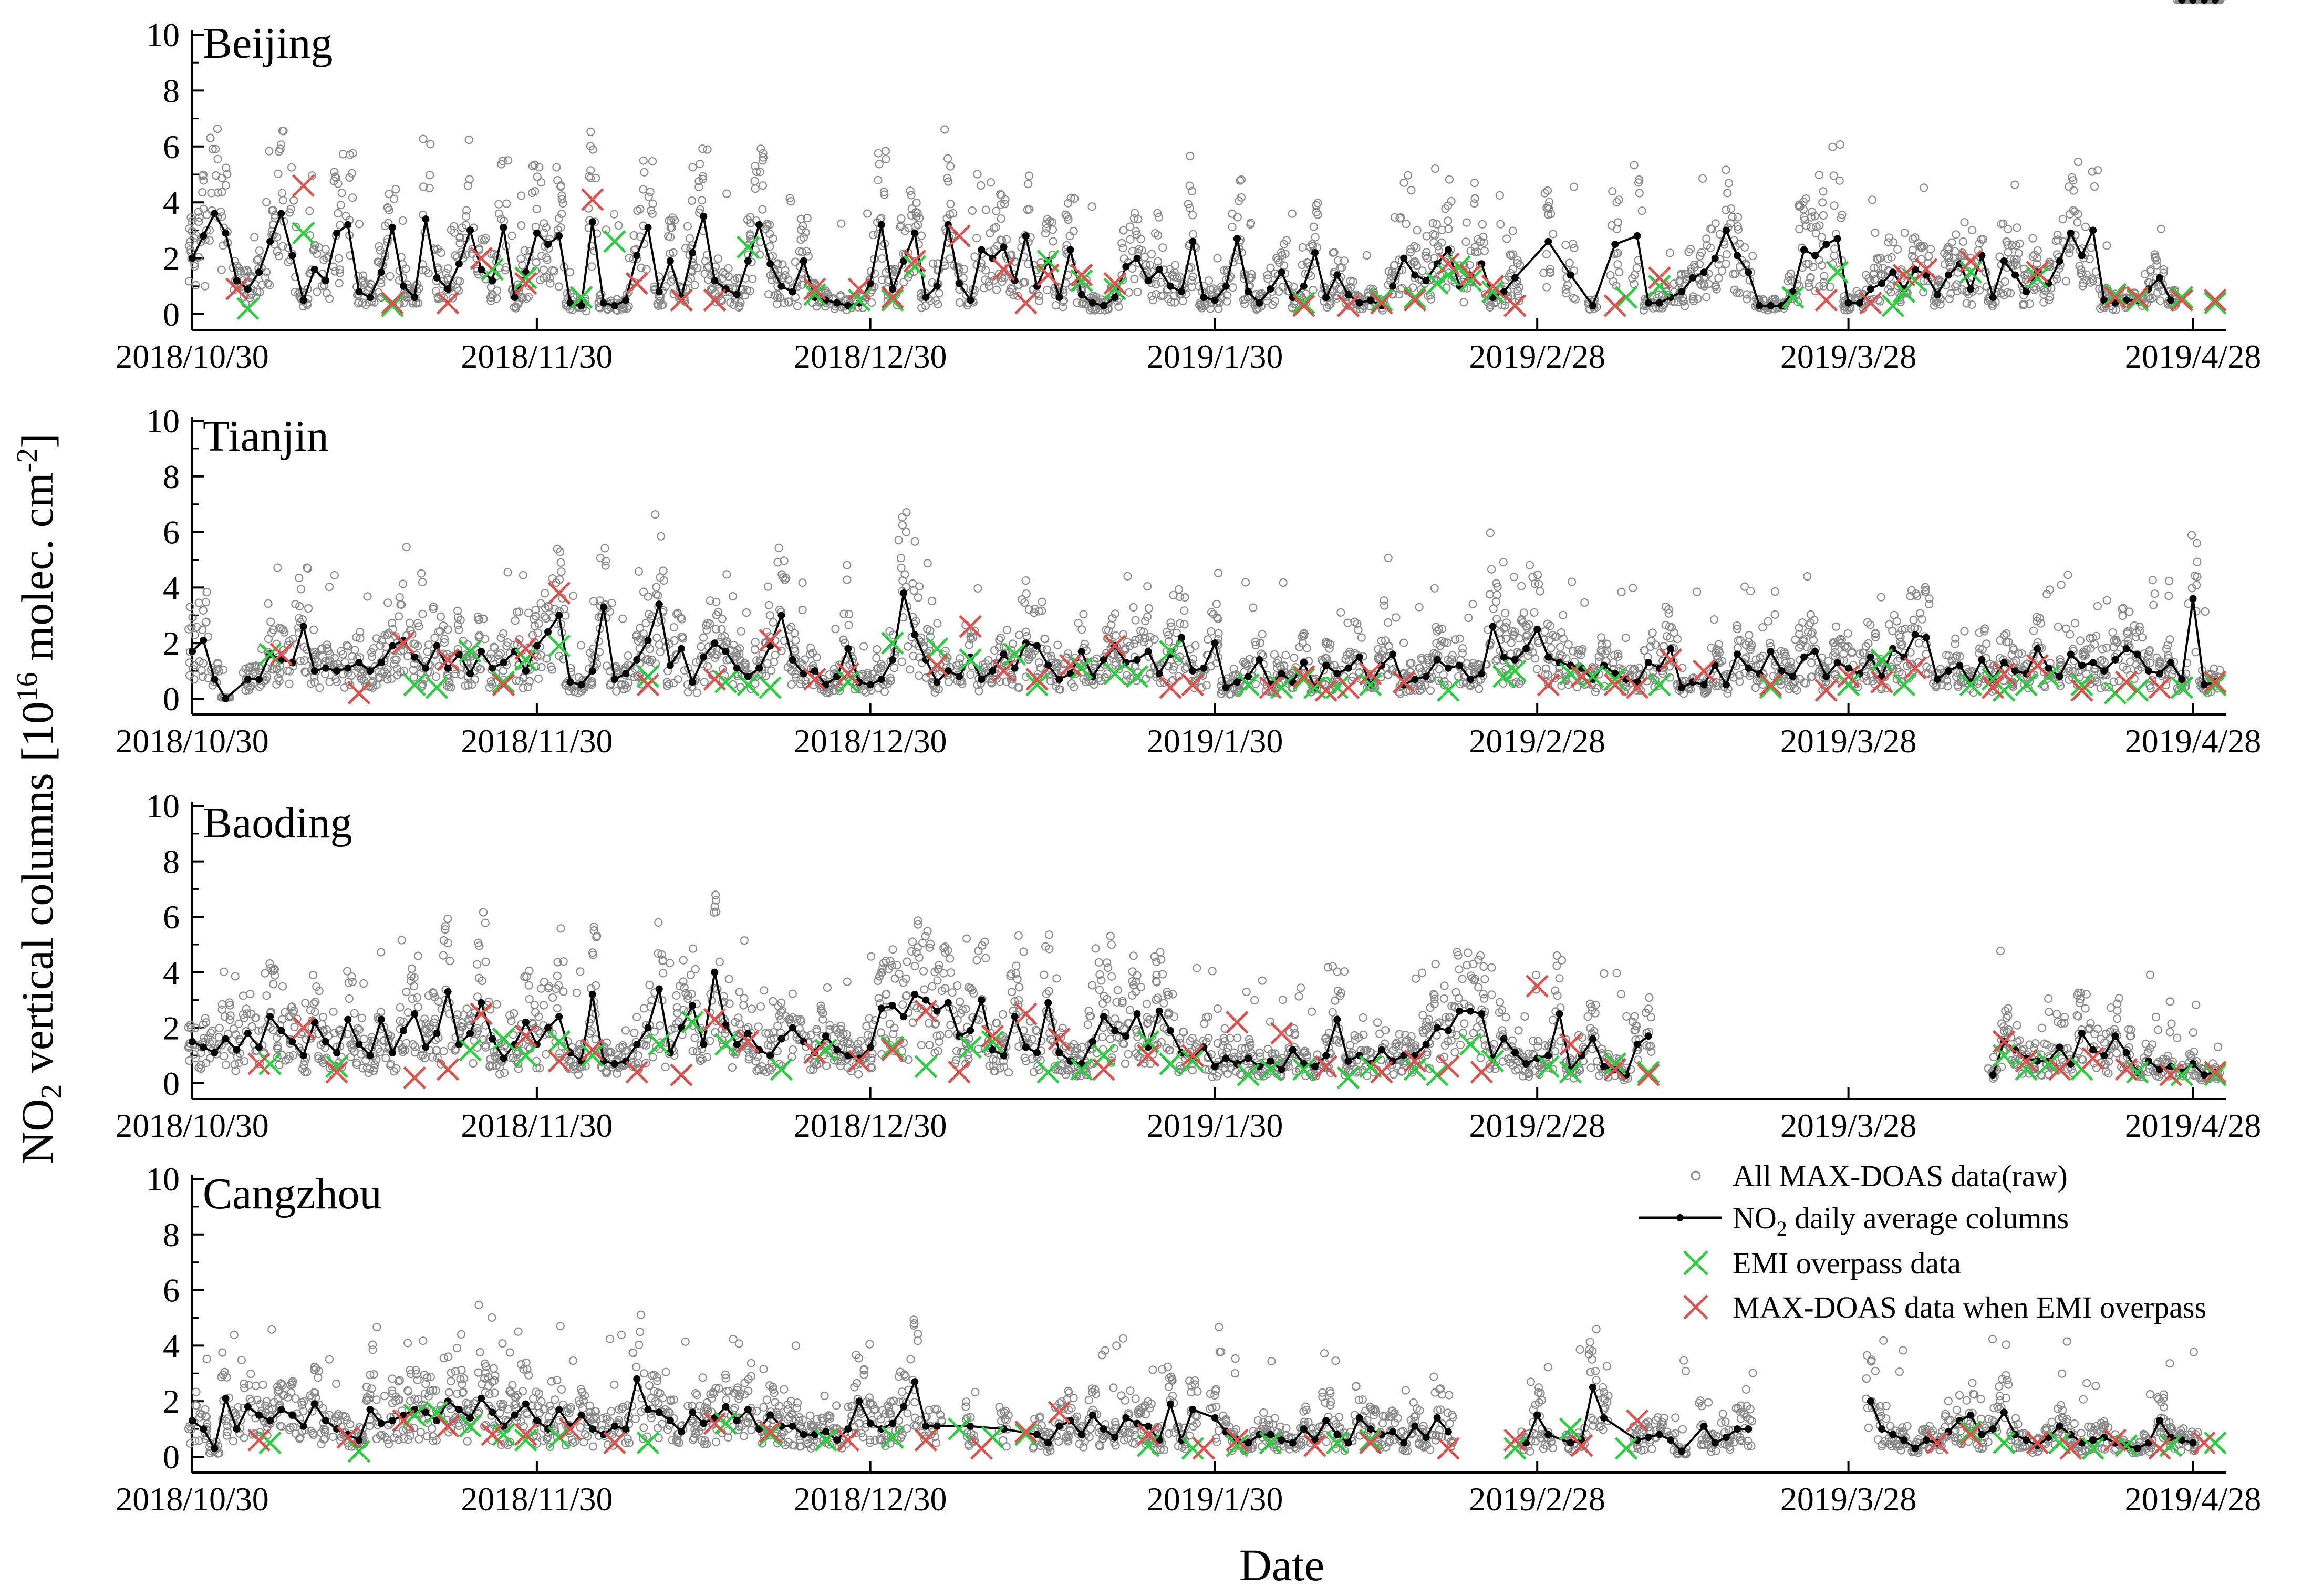 This screenshot has height=1596, width=2302. What do you see at coordinates (1215, 741) in the screenshot?
I see `tianjin-x-tick-label: 2019/1/30` at bounding box center [1215, 741].